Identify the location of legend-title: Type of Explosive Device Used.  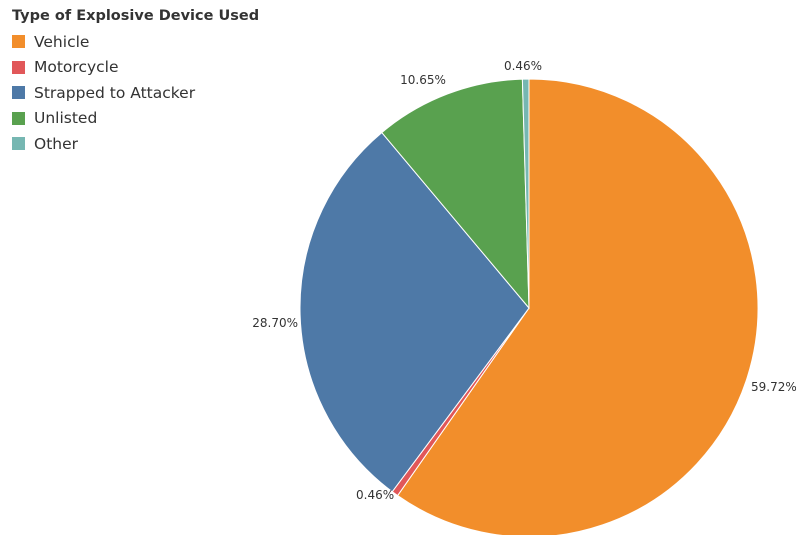
(136, 16).